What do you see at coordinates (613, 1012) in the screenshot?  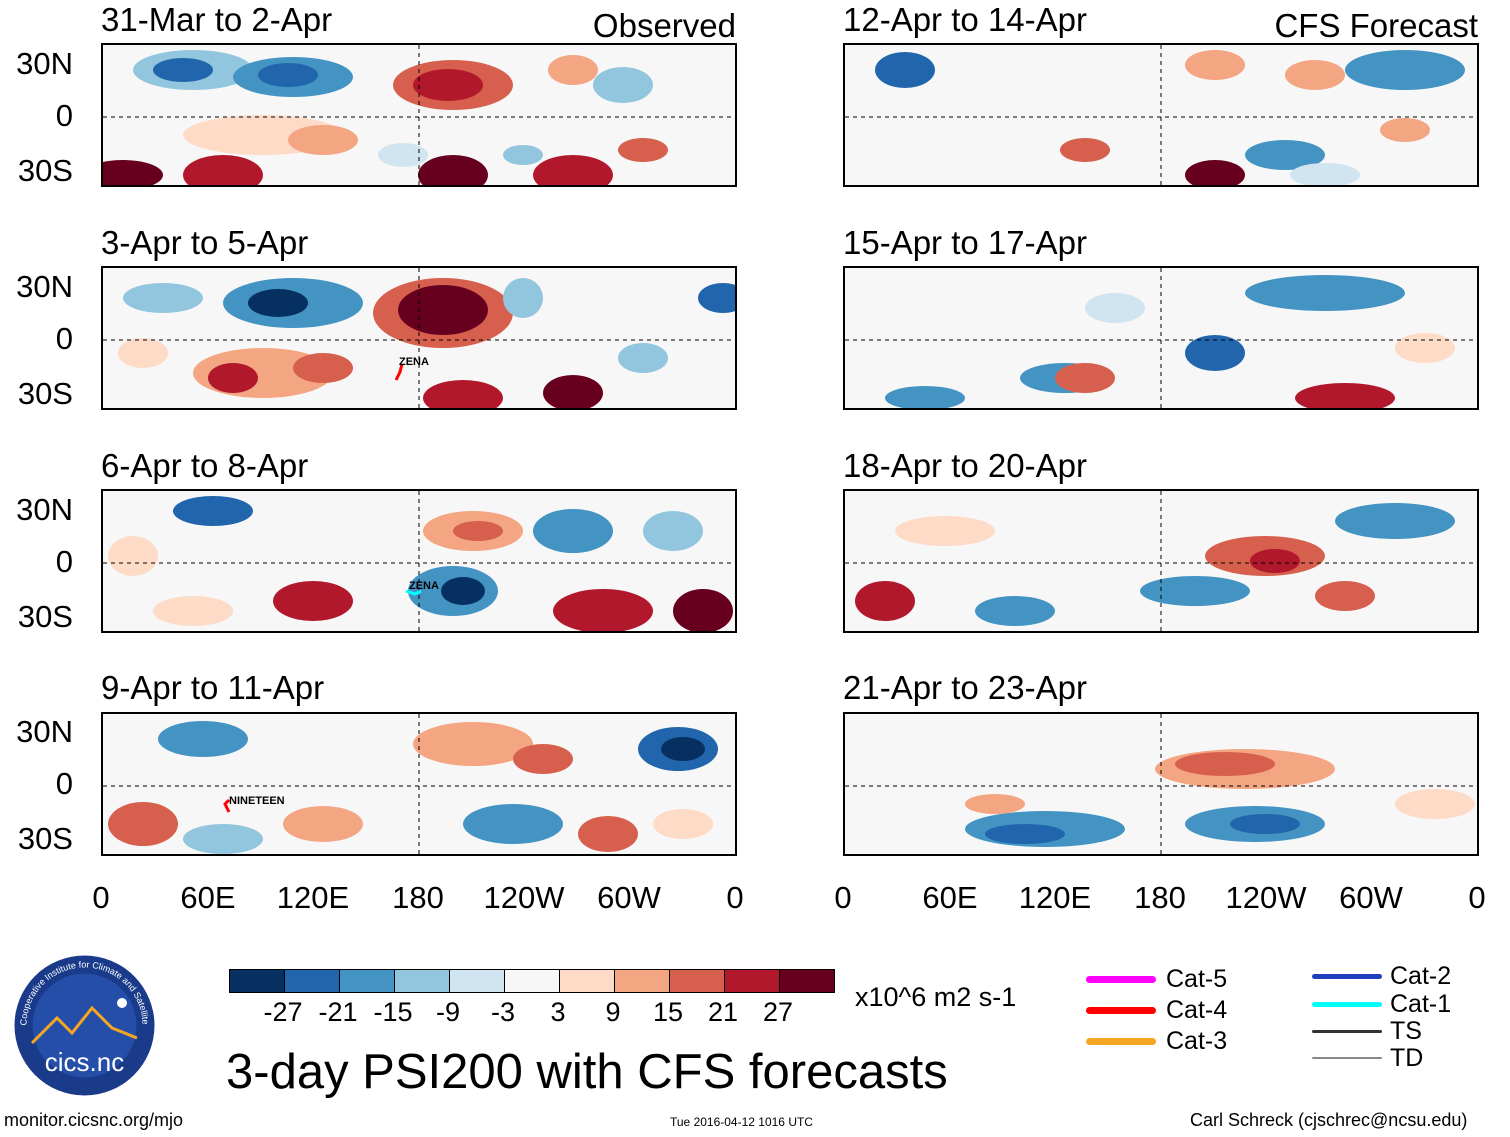 I see `colorbar-label: 9` at bounding box center [613, 1012].